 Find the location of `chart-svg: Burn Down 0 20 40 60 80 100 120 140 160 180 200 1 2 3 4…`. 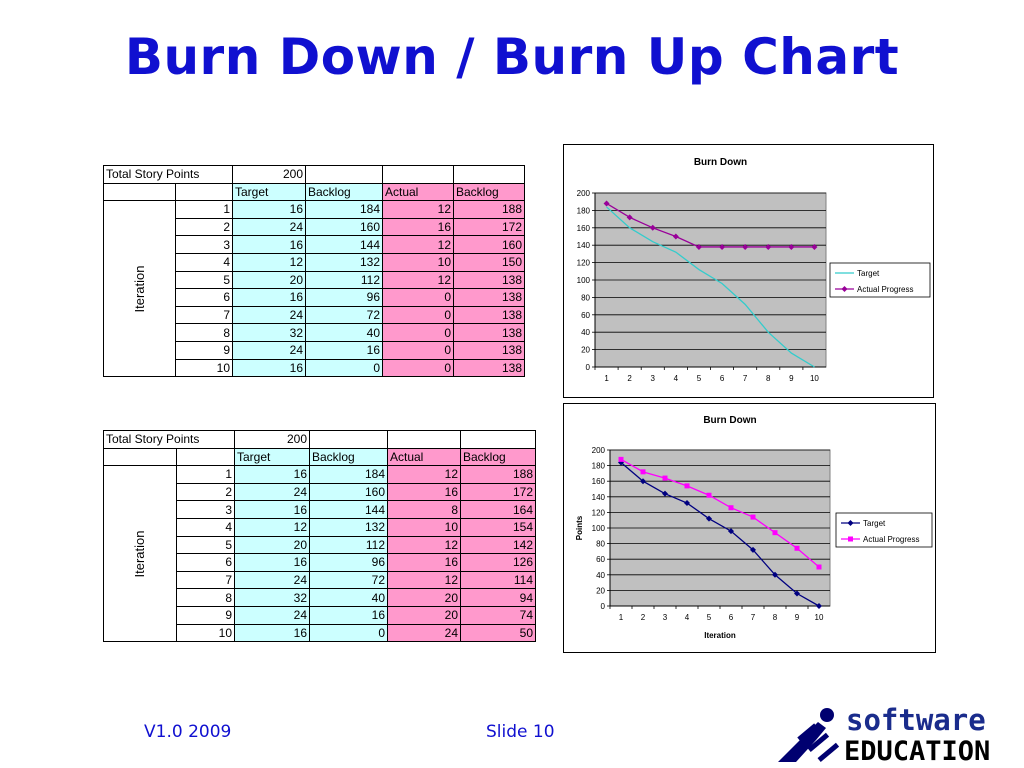

chart-svg: Burn Down 0 20 40 60 80 100 120 140 160 180 200 1 2 3 4… is located at coordinates (754, 527).